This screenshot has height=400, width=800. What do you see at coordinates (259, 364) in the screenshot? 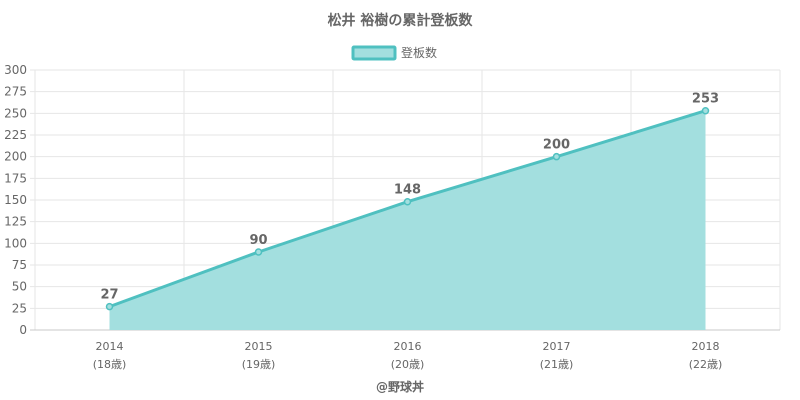
I see `x-tick-sublabel: (19歳)` at bounding box center [259, 364].